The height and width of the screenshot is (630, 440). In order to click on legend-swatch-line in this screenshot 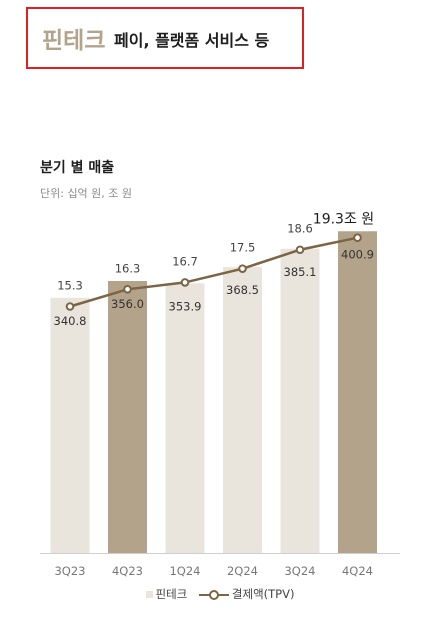, I will do `click(213, 594)`.